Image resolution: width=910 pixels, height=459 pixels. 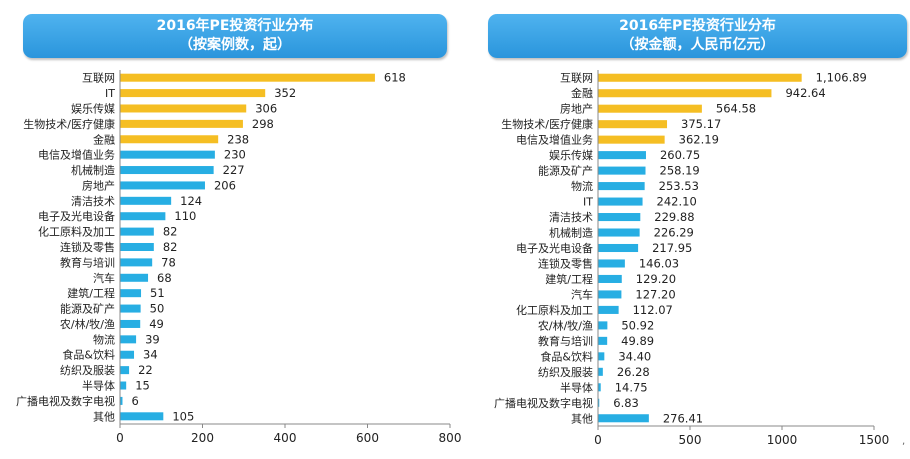 What do you see at coordinates (656, 279) in the screenshot?
I see `right-value-label-13: 129.20` at bounding box center [656, 279].